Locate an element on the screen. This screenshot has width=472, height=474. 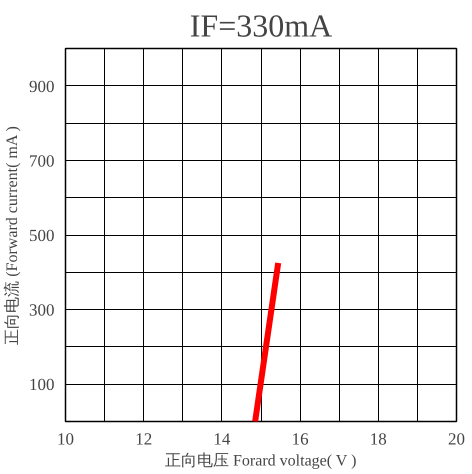
y-tick-label: 300 is located at coordinates (41, 310).